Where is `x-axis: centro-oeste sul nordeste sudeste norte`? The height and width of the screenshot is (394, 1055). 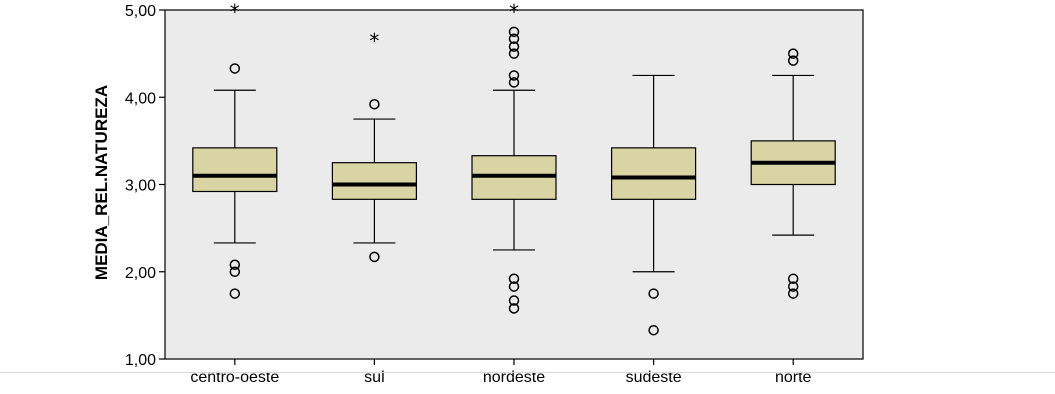
x-axis: centro-oeste sul nordeste sudeste norte is located at coordinates (501, 372).